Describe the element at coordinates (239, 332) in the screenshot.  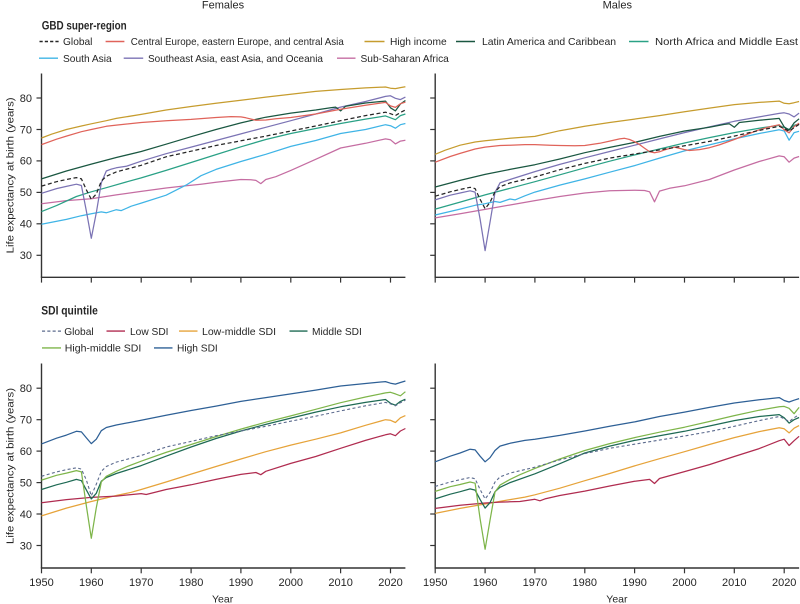
I see `svg-text: Low-middle SDI` at that location.